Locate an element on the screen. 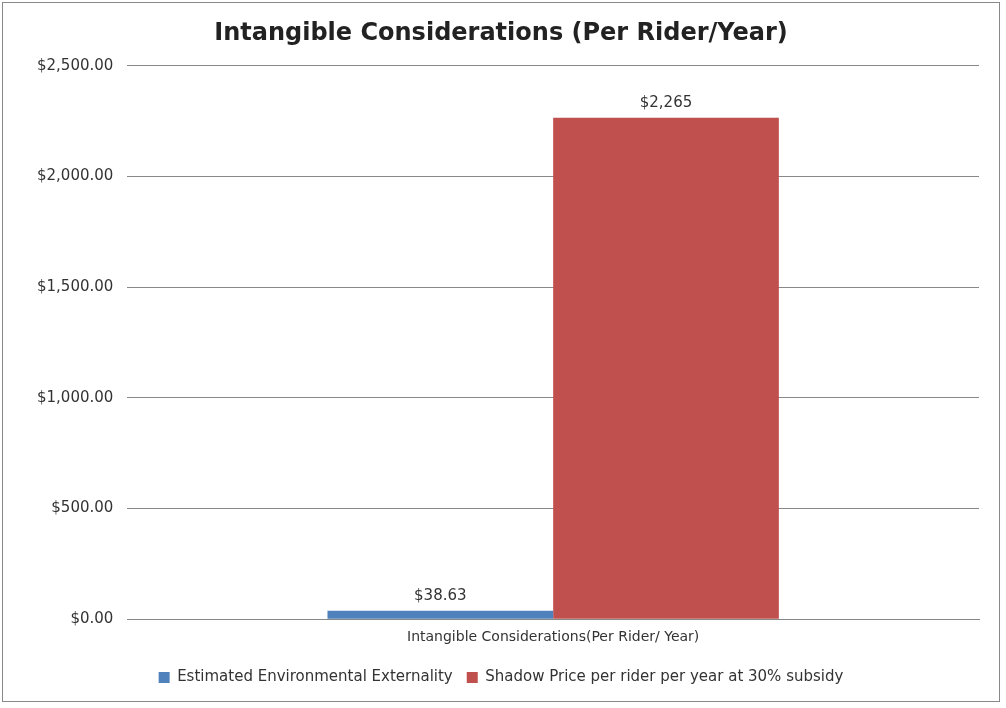  y-tick-label: $2,500.00 is located at coordinates (75, 64).